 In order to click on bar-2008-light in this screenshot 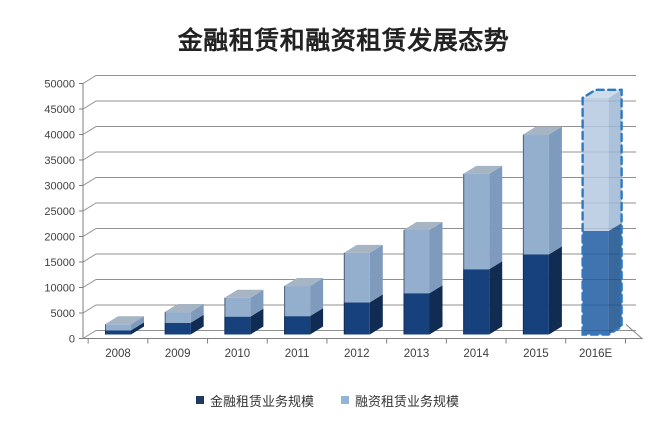, I will do `click(118, 327)`.